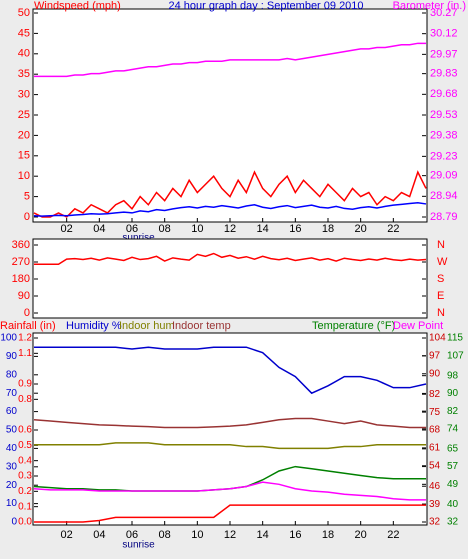  What do you see at coordinates (147, 326) in the screenshot?
I see `legend-label: Indoor hum` at bounding box center [147, 326].